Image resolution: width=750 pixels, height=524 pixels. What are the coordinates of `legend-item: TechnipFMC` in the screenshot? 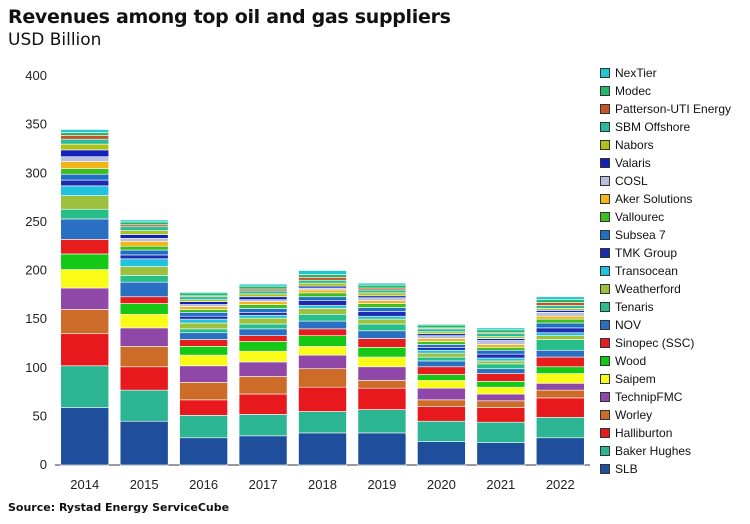 It's located at (673, 397).